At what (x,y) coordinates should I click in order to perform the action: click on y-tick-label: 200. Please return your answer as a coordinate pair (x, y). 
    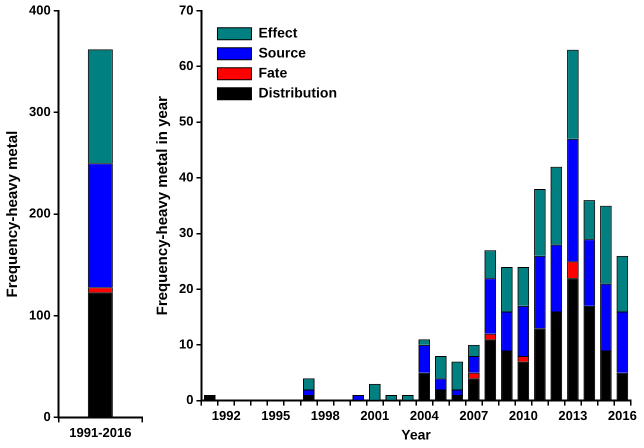
    Looking at the image, I should click on (39, 213).